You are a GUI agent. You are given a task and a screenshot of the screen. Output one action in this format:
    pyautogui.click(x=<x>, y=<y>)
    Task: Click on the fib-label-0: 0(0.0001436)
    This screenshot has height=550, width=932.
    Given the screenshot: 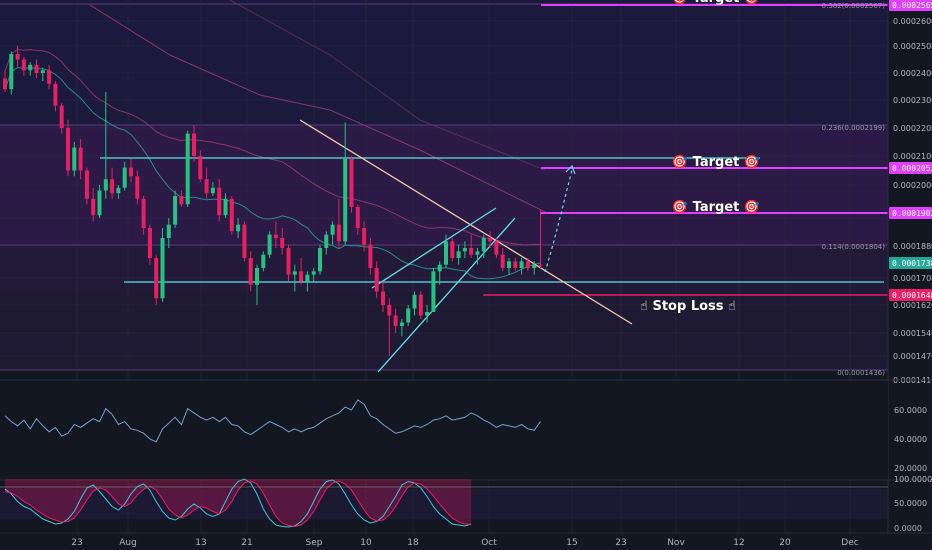 What is the action you would take?
    pyautogui.click(x=861, y=373)
    